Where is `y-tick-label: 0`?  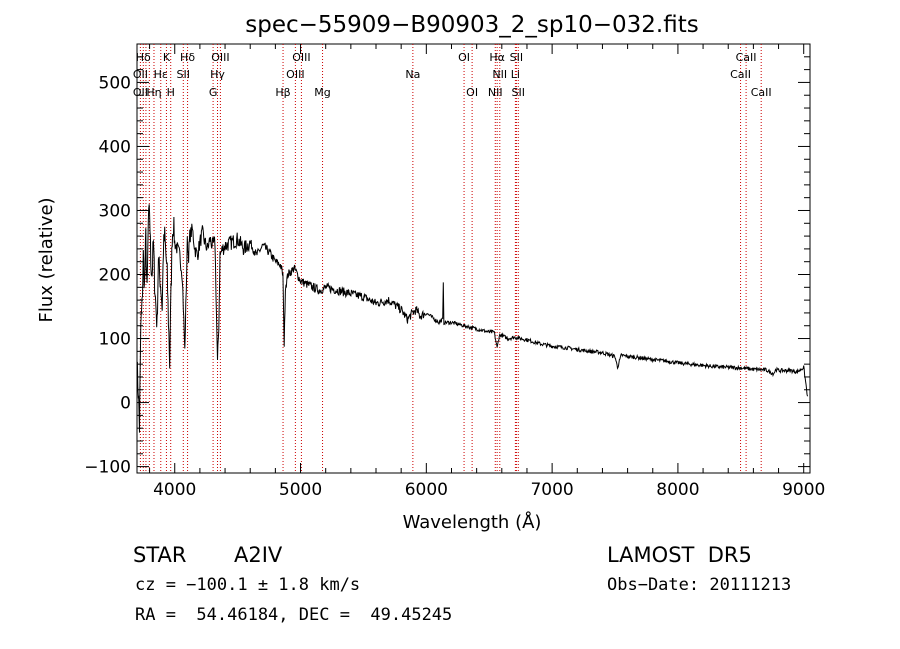 y-tick-label: 0 is located at coordinates (125, 404).